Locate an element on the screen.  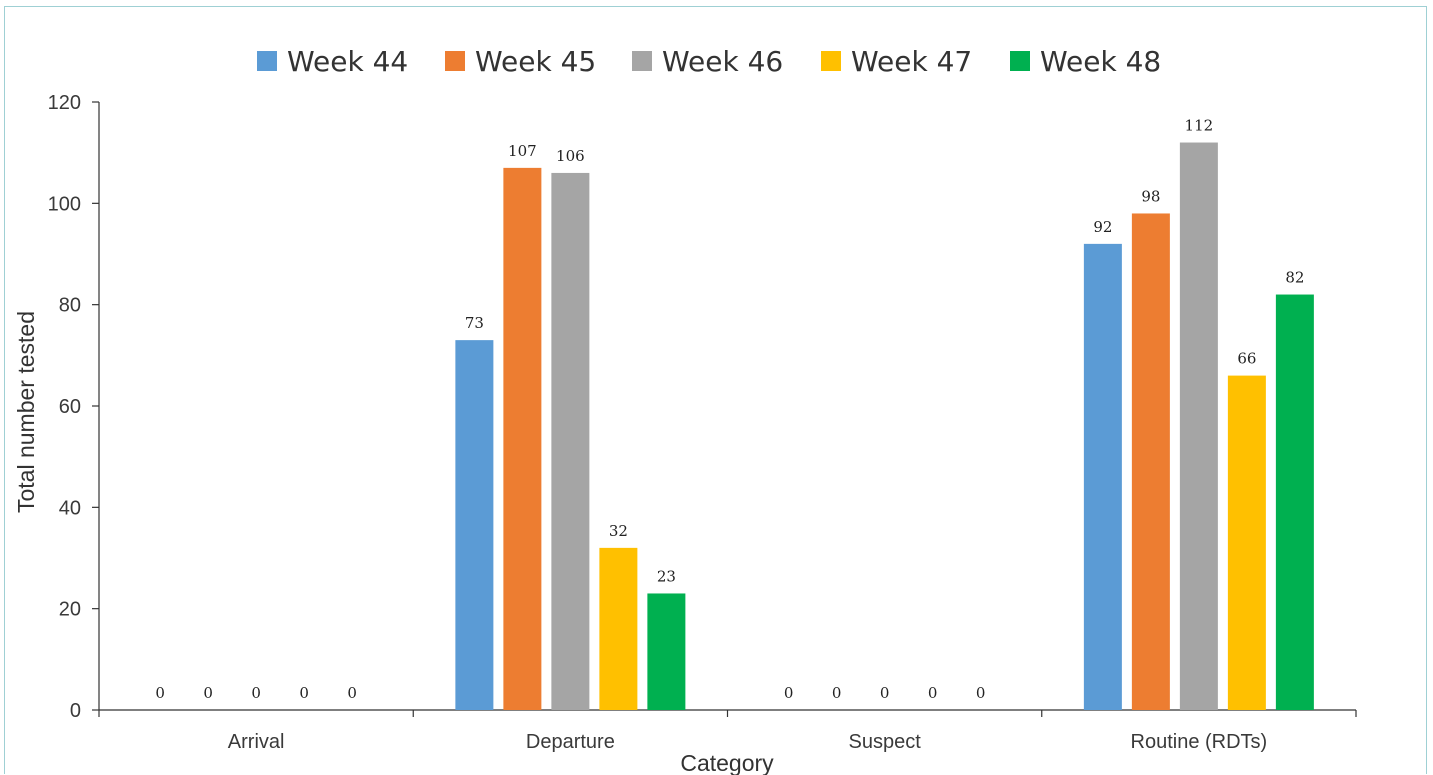
y-axis: 0 20 40 60 80 100 120 is located at coordinates (74, 407).